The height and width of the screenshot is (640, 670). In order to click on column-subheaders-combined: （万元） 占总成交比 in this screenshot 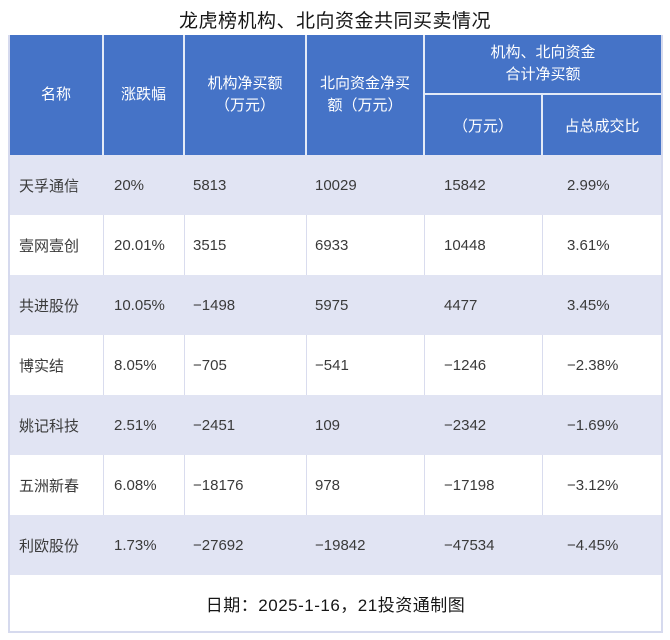, I will do `click(543, 125)`.